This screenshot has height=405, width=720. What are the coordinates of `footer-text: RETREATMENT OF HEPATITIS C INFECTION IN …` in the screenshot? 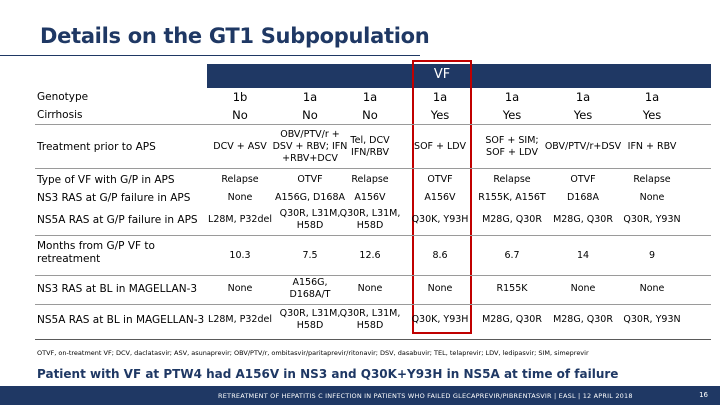 It's located at (425, 396).